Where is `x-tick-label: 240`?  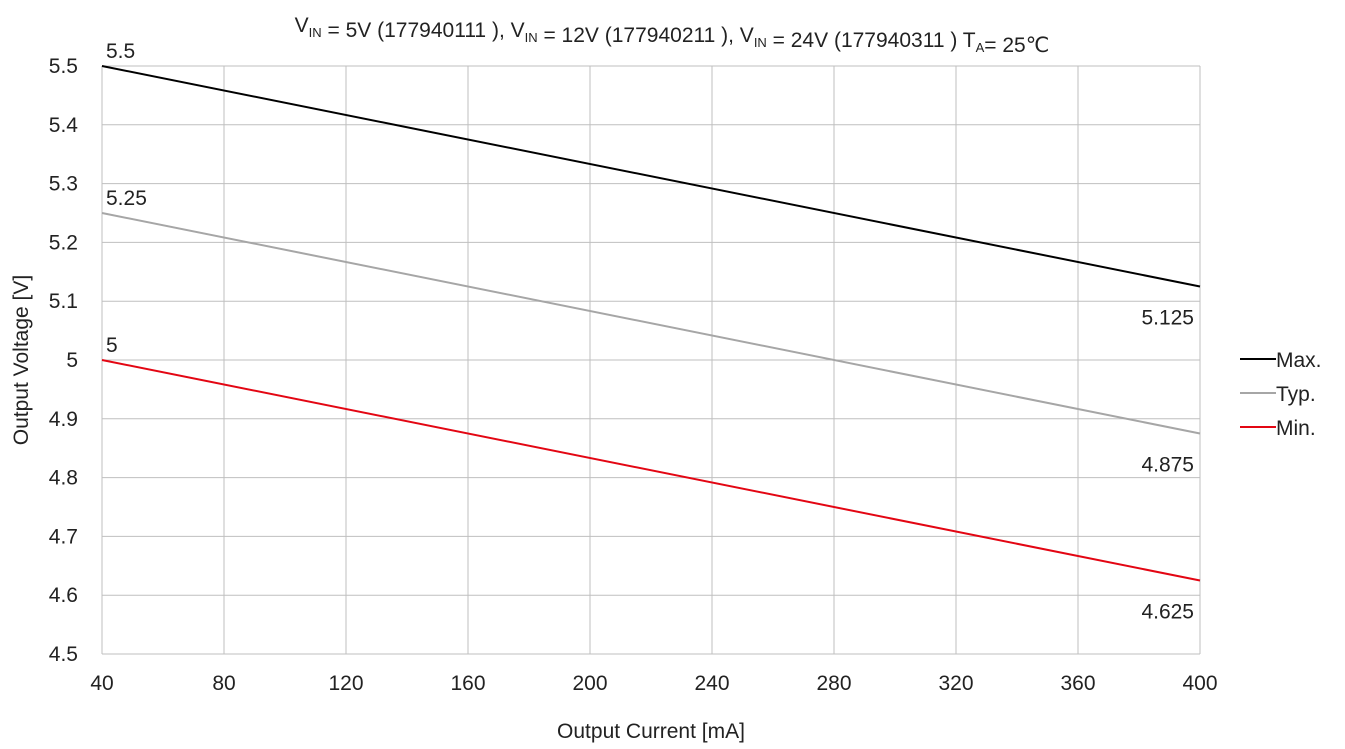 x-tick-label: 240 is located at coordinates (711, 683).